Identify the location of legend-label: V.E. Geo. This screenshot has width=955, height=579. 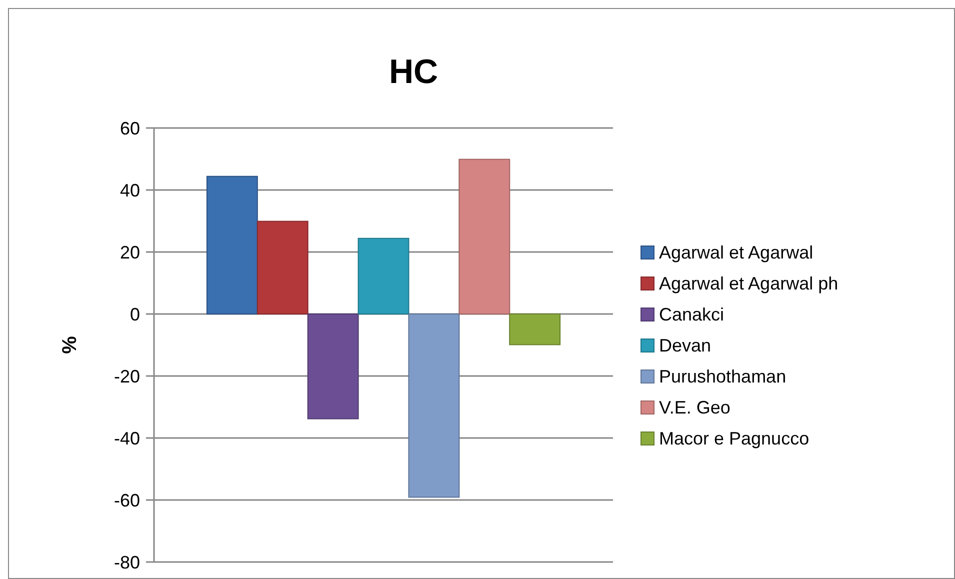
(694, 407).